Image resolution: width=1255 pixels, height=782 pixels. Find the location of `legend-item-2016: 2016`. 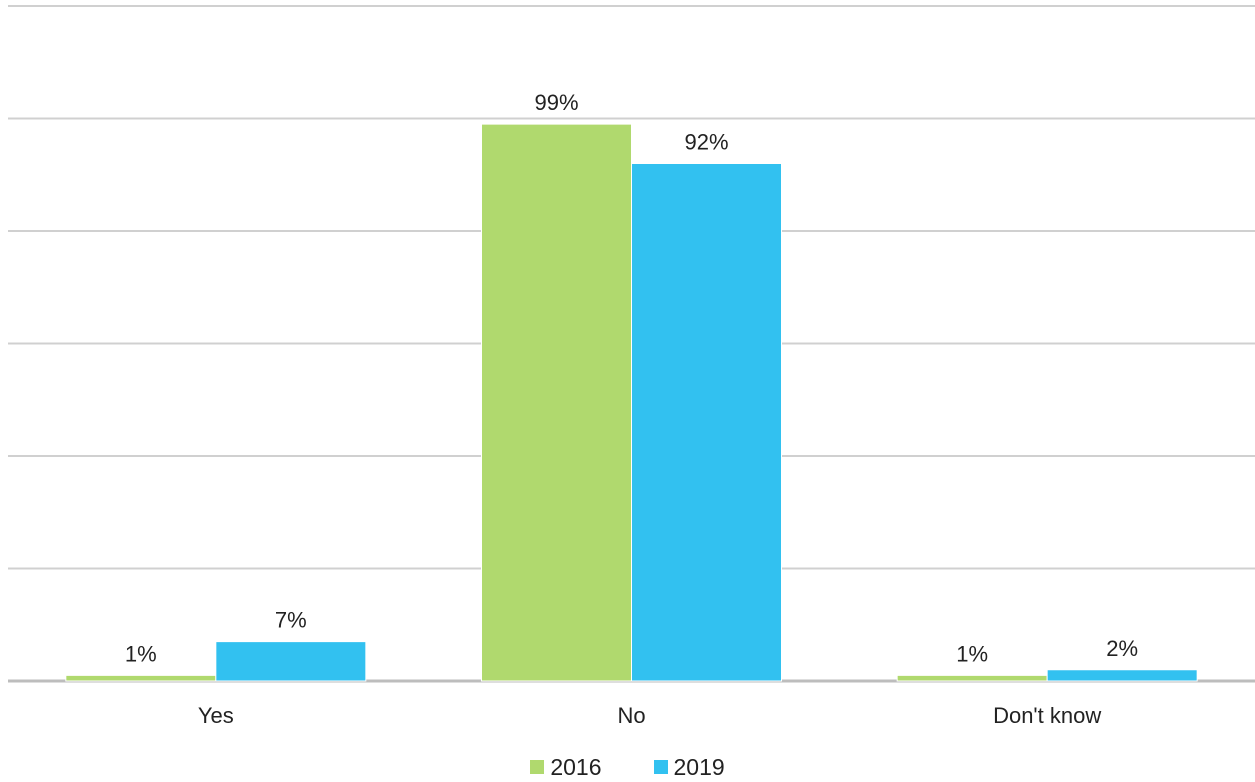

legend-item-2016: 2016 is located at coordinates (566, 767).